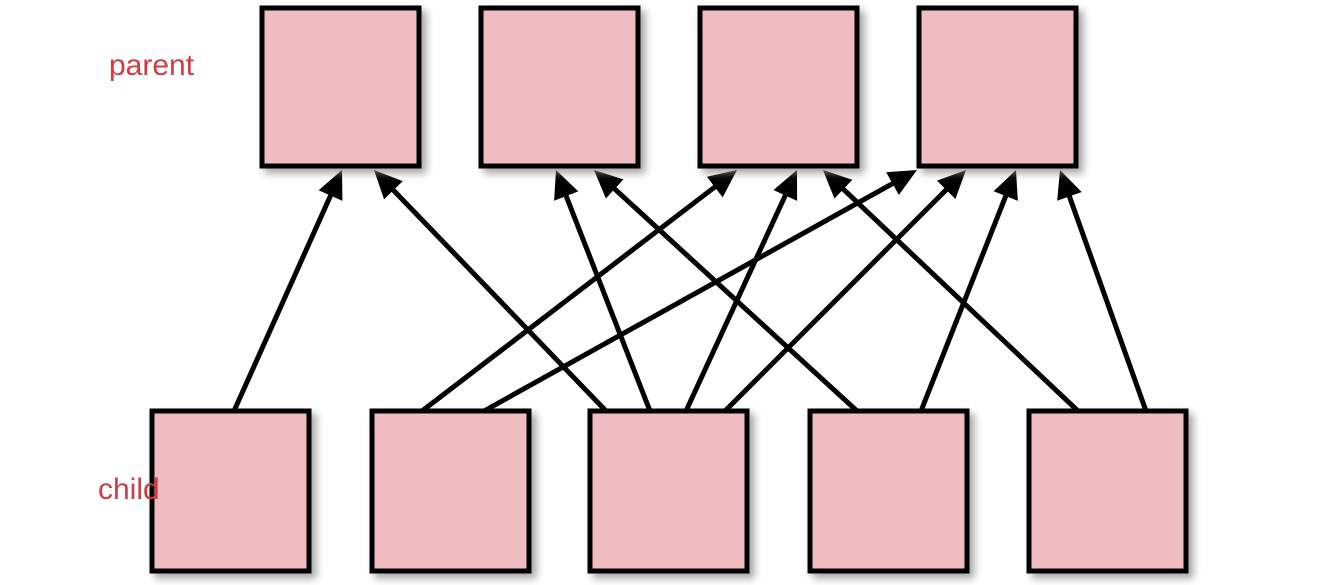 The image size is (1324, 585). Describe the element at coordinates (129, 489) in the screenshot. I see `child-row-label: child` at that location.